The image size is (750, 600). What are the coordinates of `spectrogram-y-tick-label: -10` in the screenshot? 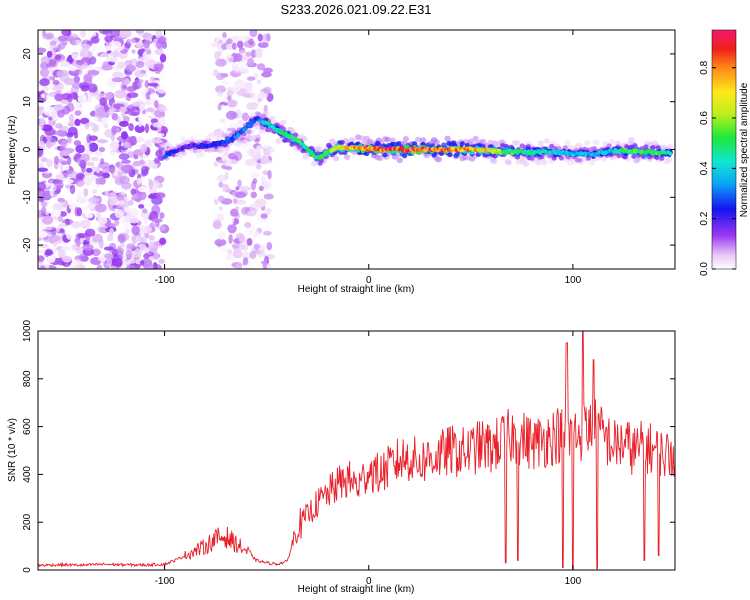 It's located at (27, 197).